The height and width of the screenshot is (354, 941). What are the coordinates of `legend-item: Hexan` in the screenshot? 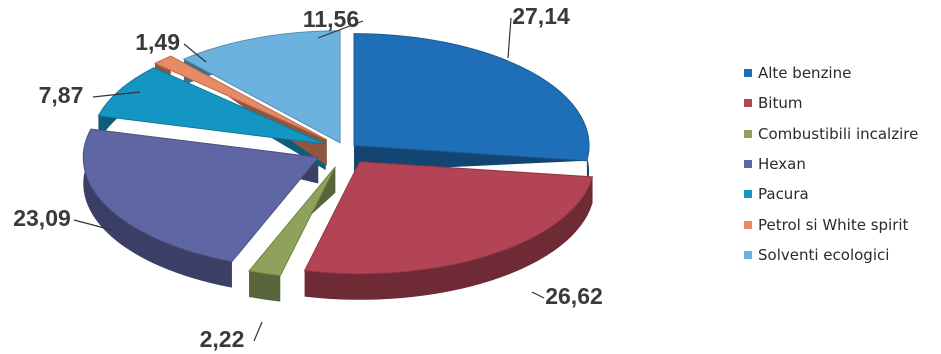 It's located at (831, 164).